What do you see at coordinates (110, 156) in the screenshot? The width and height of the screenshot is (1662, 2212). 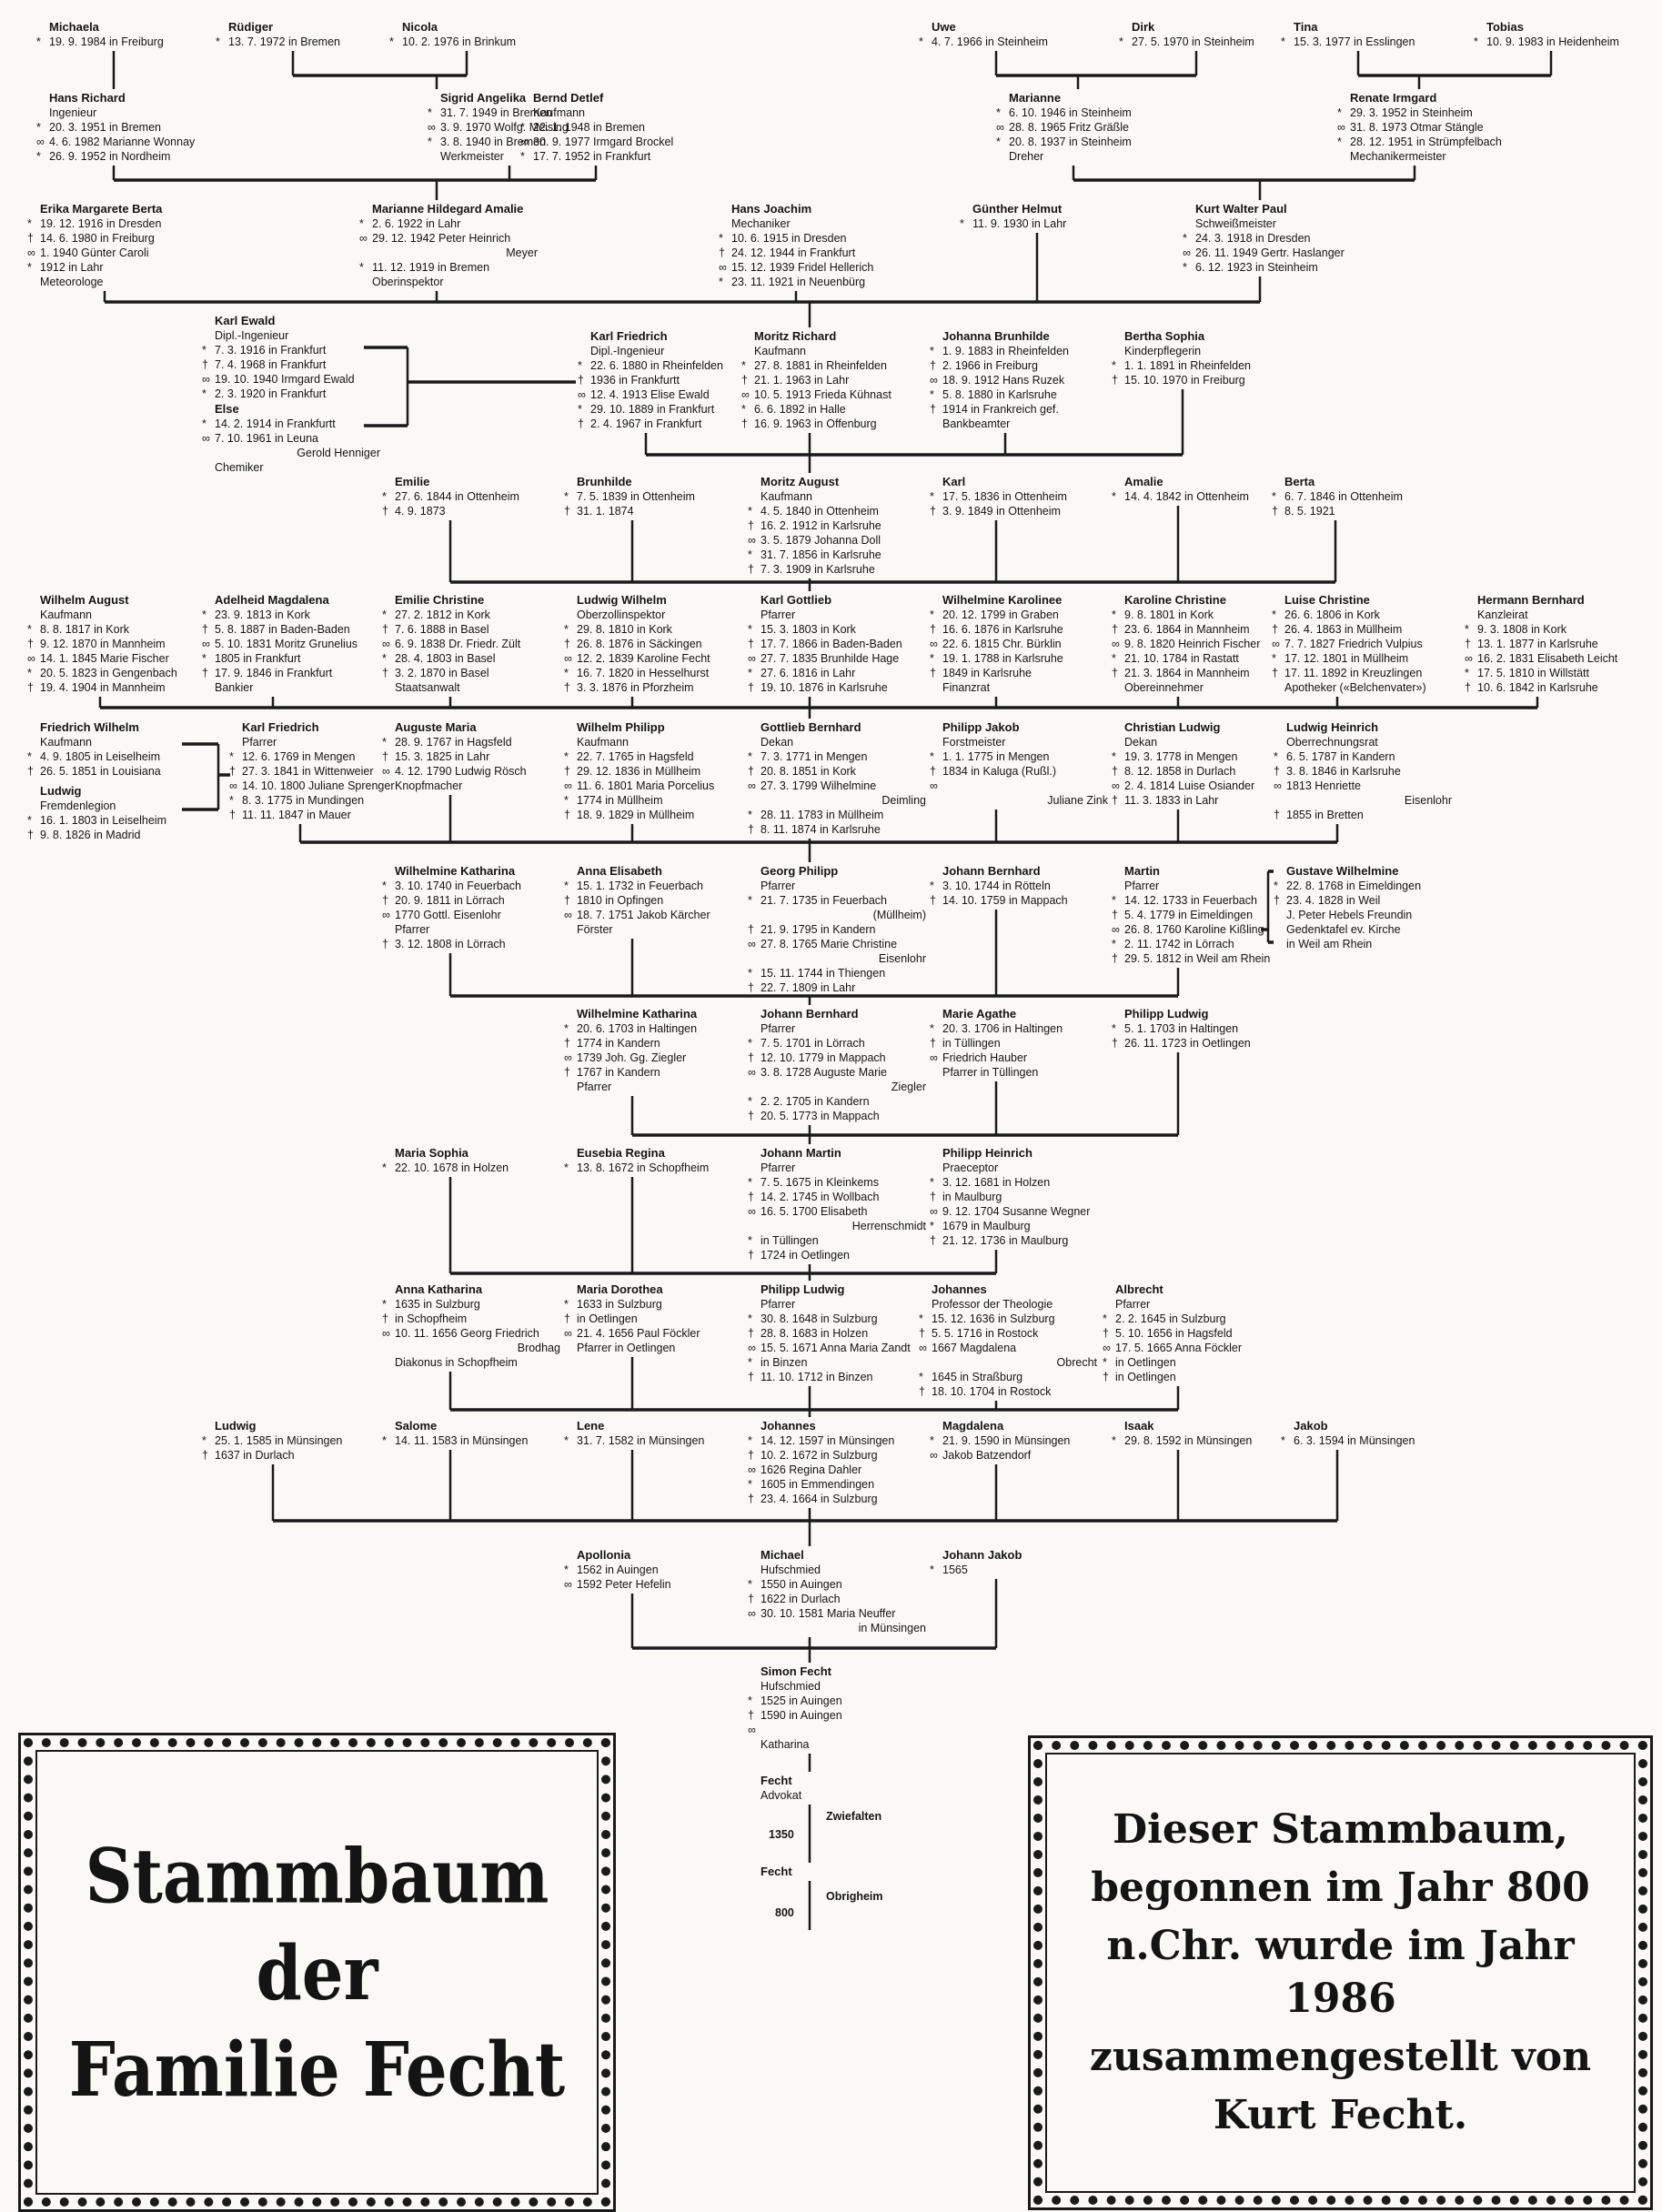 I see `event-text: 26. 9. 1952 in Nordheim` at bounding box center [110, 156].